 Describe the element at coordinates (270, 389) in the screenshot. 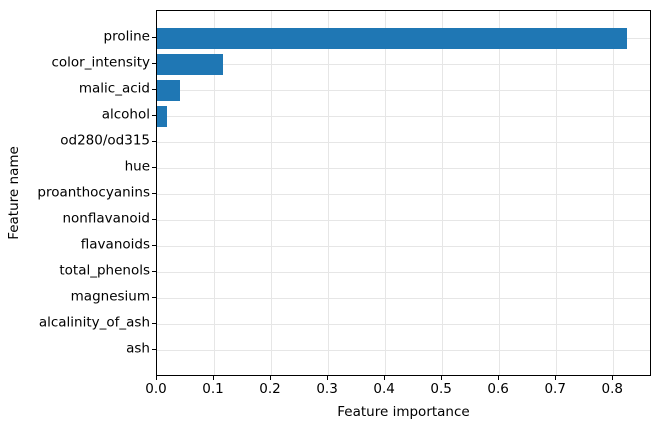

I see `x-tick-label: 0.2` at that location.